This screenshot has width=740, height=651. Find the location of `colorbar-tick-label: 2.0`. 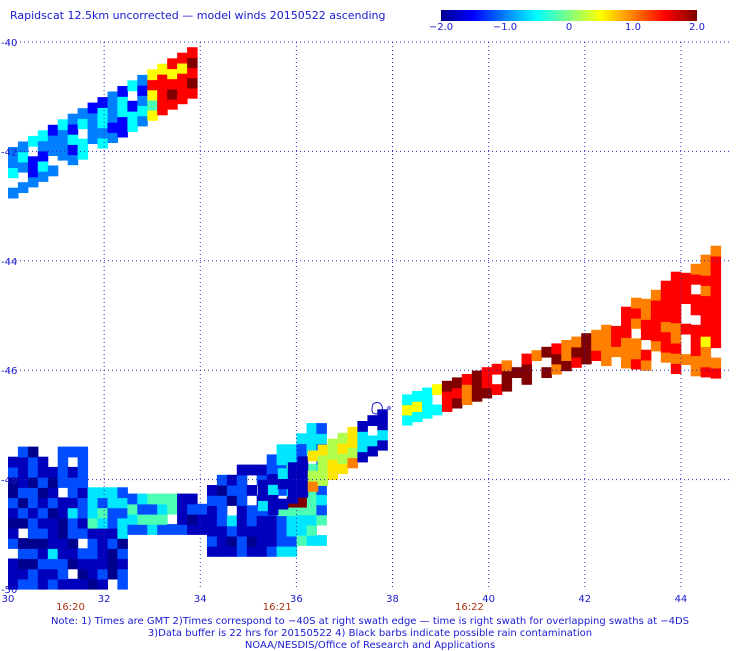

colorbar-tick-label: 2.0 is located at coordinates (697, 27).